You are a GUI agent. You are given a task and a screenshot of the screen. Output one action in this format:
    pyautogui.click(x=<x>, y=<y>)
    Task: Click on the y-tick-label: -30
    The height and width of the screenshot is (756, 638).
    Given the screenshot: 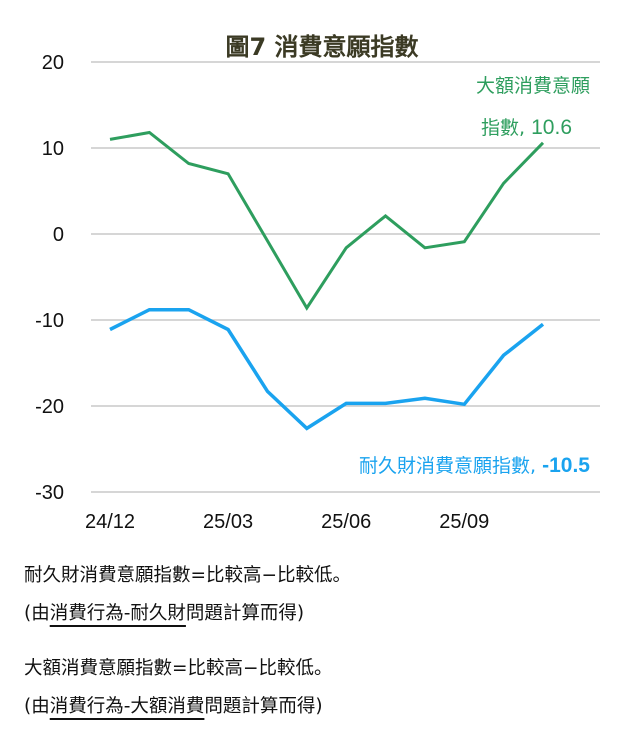 What is the action you would take?
    pyautogui.click(x=49, y=493)
    